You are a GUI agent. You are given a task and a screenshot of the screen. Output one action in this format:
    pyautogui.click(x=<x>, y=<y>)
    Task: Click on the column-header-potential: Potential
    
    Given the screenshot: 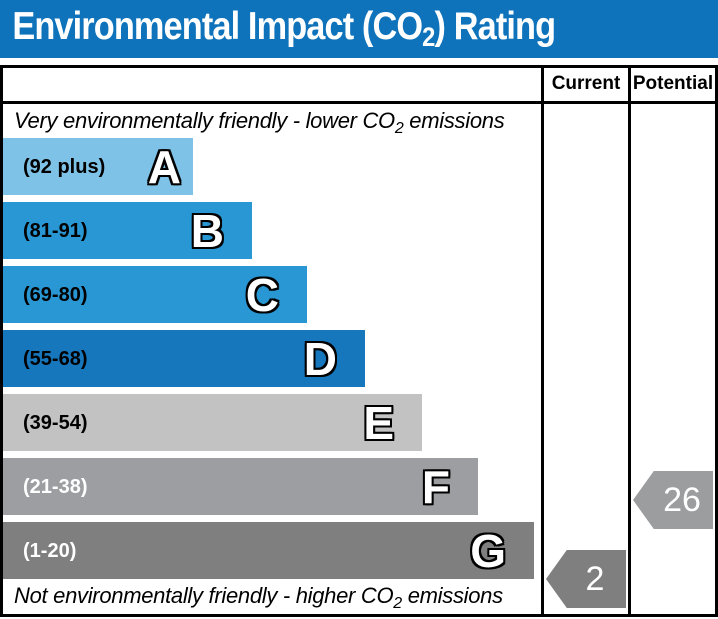 What is the action you would take?
    pyautogui.click(x=673, y=83)
    